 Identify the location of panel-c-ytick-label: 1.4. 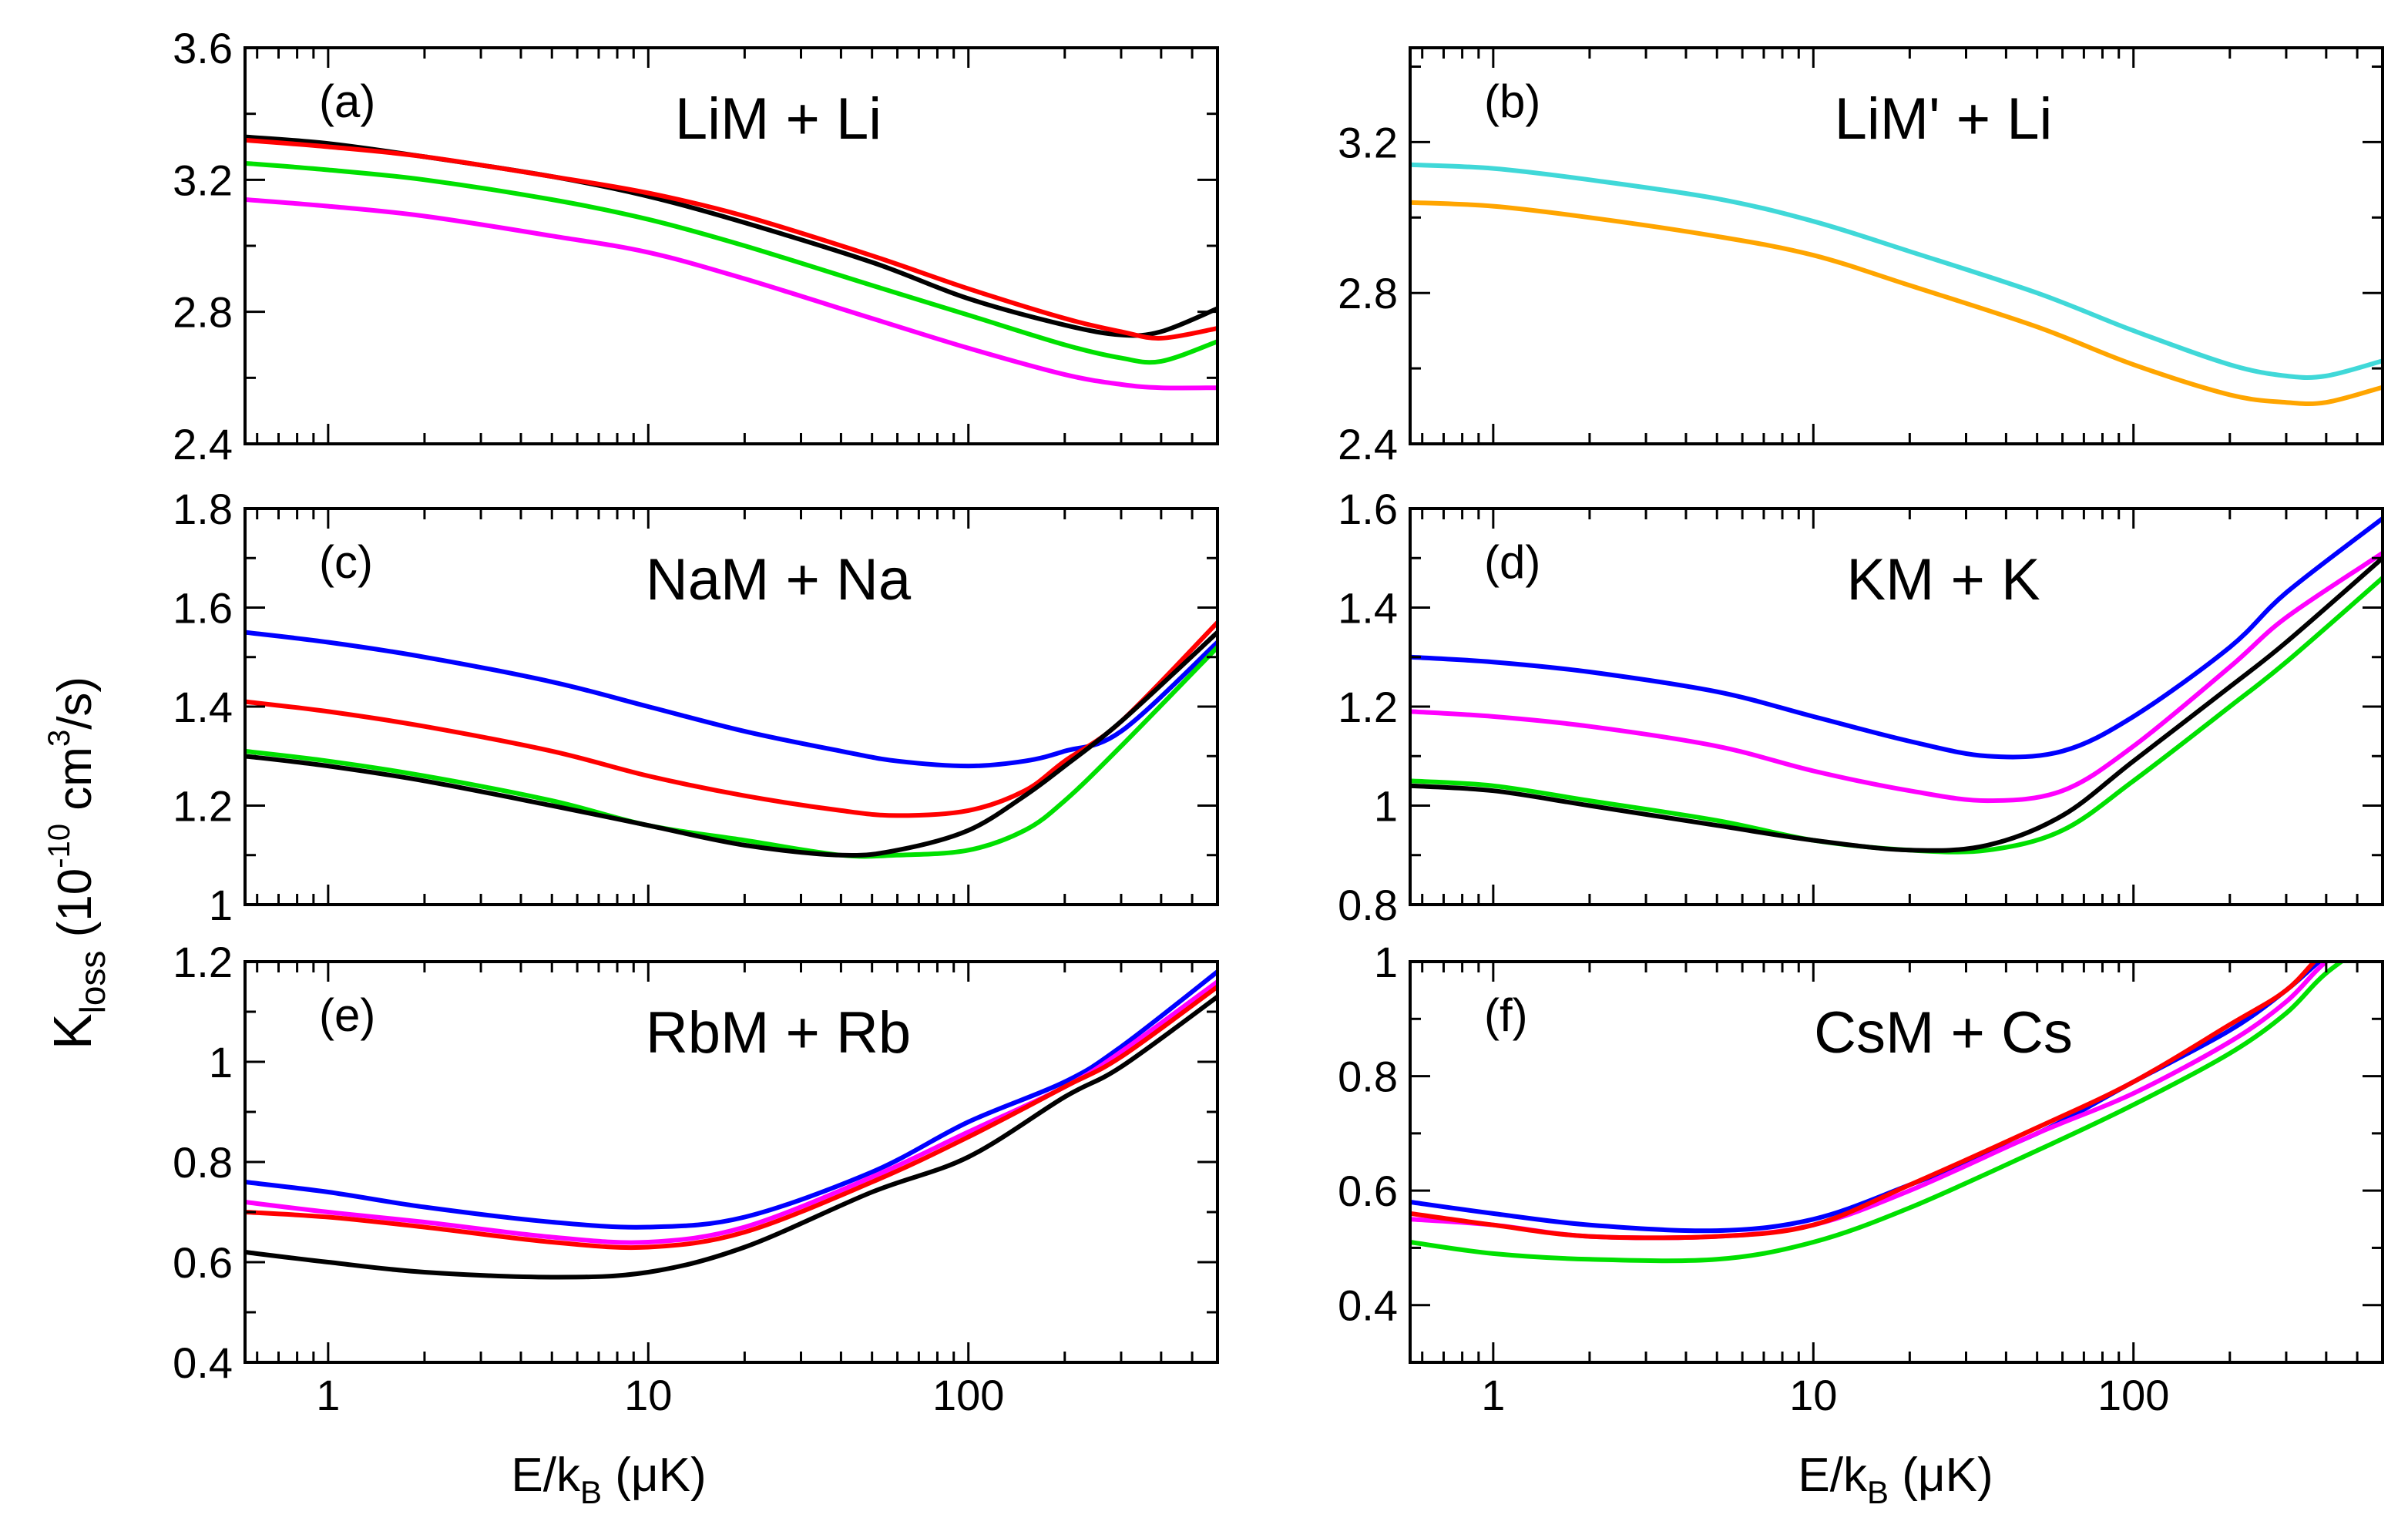
(203, 707).